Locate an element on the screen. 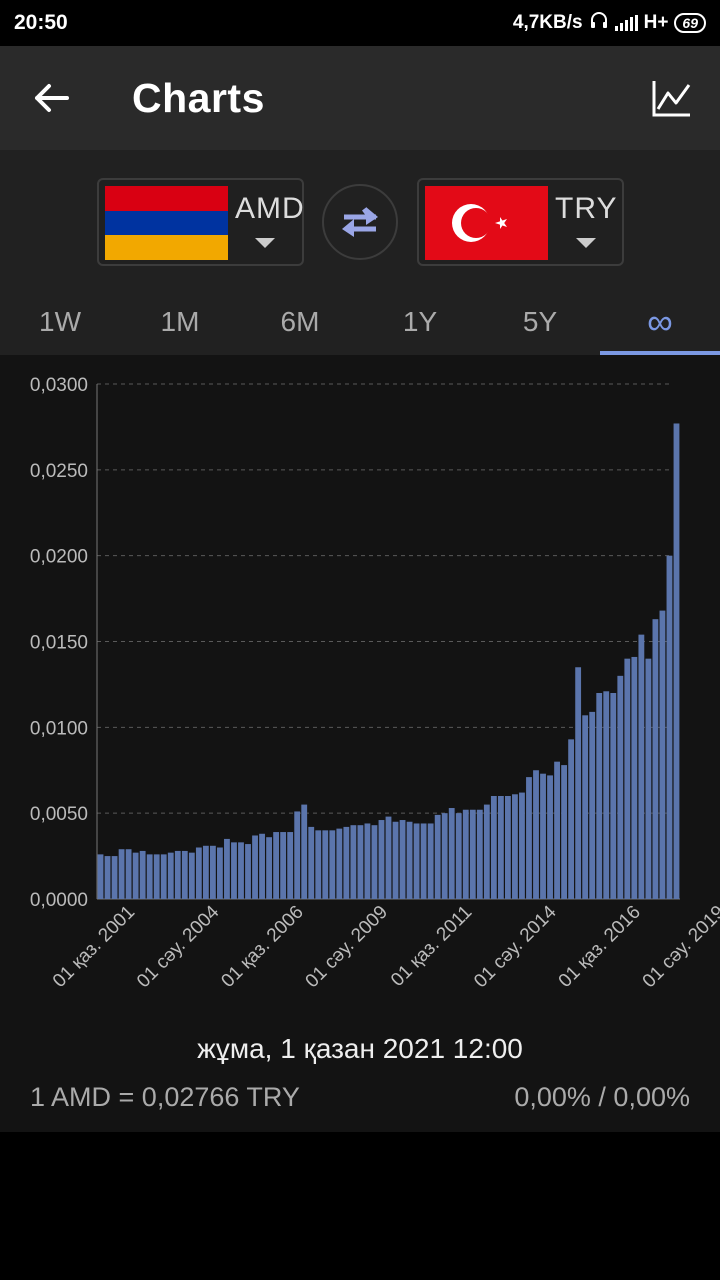  network-type: H+ is located at coordinates (656, 22).